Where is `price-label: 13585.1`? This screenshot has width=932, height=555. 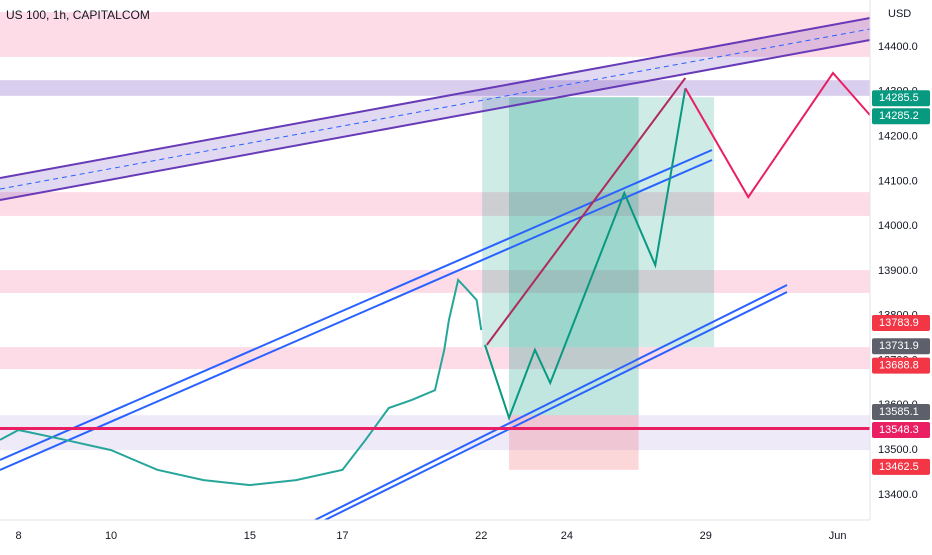 price-label: 13585.1 is located at coordinates (899, 412).